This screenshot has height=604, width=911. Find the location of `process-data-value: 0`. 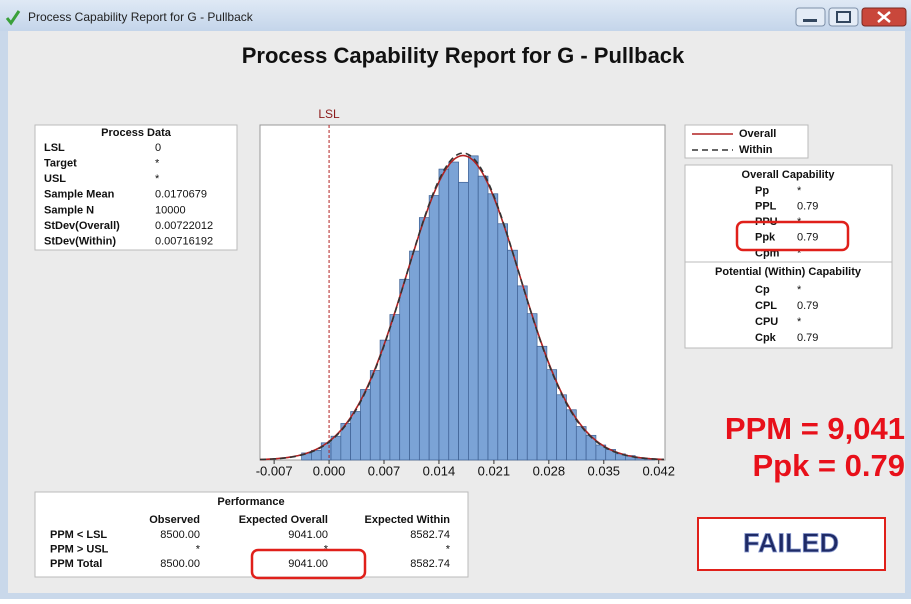

process-data-value: 0 is located at coordinates (158, 148).